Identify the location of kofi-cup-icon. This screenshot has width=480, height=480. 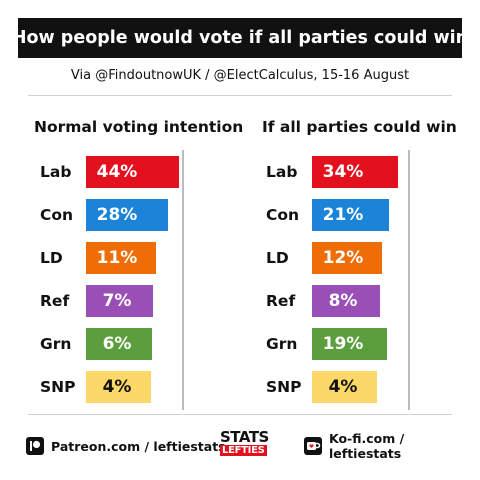
(313, 446).